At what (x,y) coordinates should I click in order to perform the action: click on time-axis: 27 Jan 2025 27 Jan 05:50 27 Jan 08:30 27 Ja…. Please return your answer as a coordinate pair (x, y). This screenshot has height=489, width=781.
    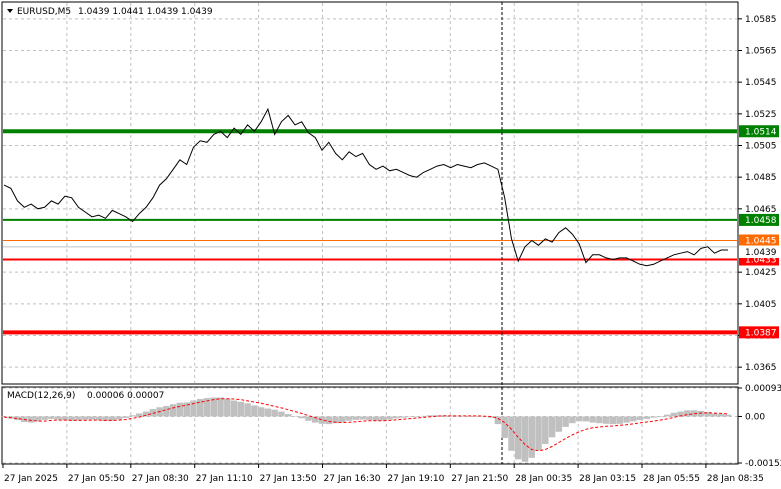
    Looking at the image, I should click on (383, 474).